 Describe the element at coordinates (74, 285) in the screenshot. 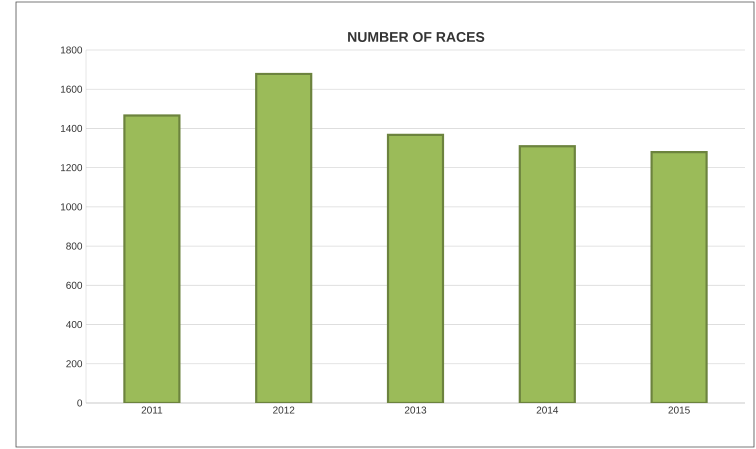

I see `y-tick-label: 600` at that location.